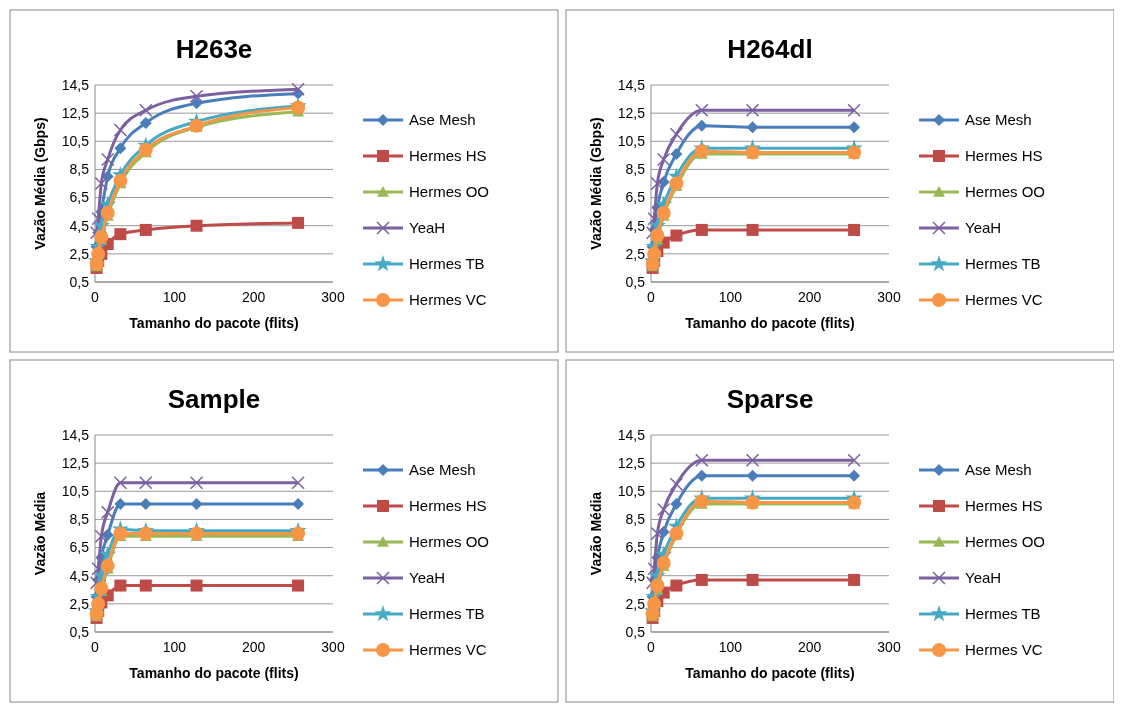 This screenshot has height=717, width=1126. Describe the element at coordinates (770, 49) in the screenshot. I see `chart-title: H264dl` at that location.